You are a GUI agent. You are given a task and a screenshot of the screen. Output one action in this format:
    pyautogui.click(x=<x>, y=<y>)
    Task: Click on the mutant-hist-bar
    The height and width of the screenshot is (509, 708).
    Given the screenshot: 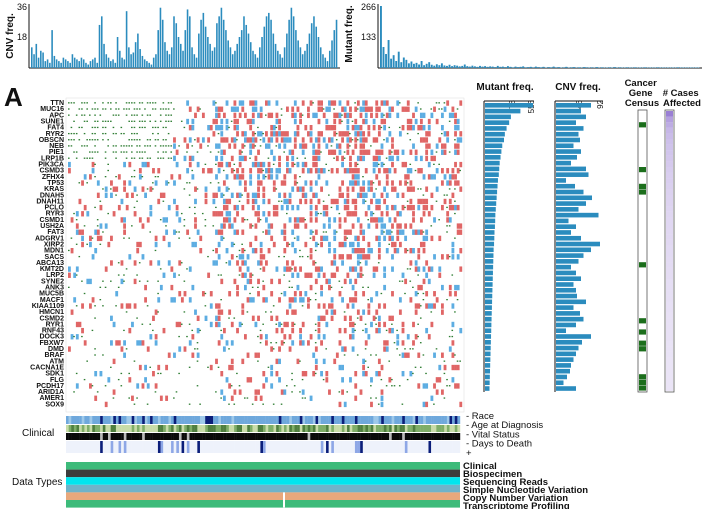 What is the action you would take?
    pyautogui.click(x=507, y=67)
    